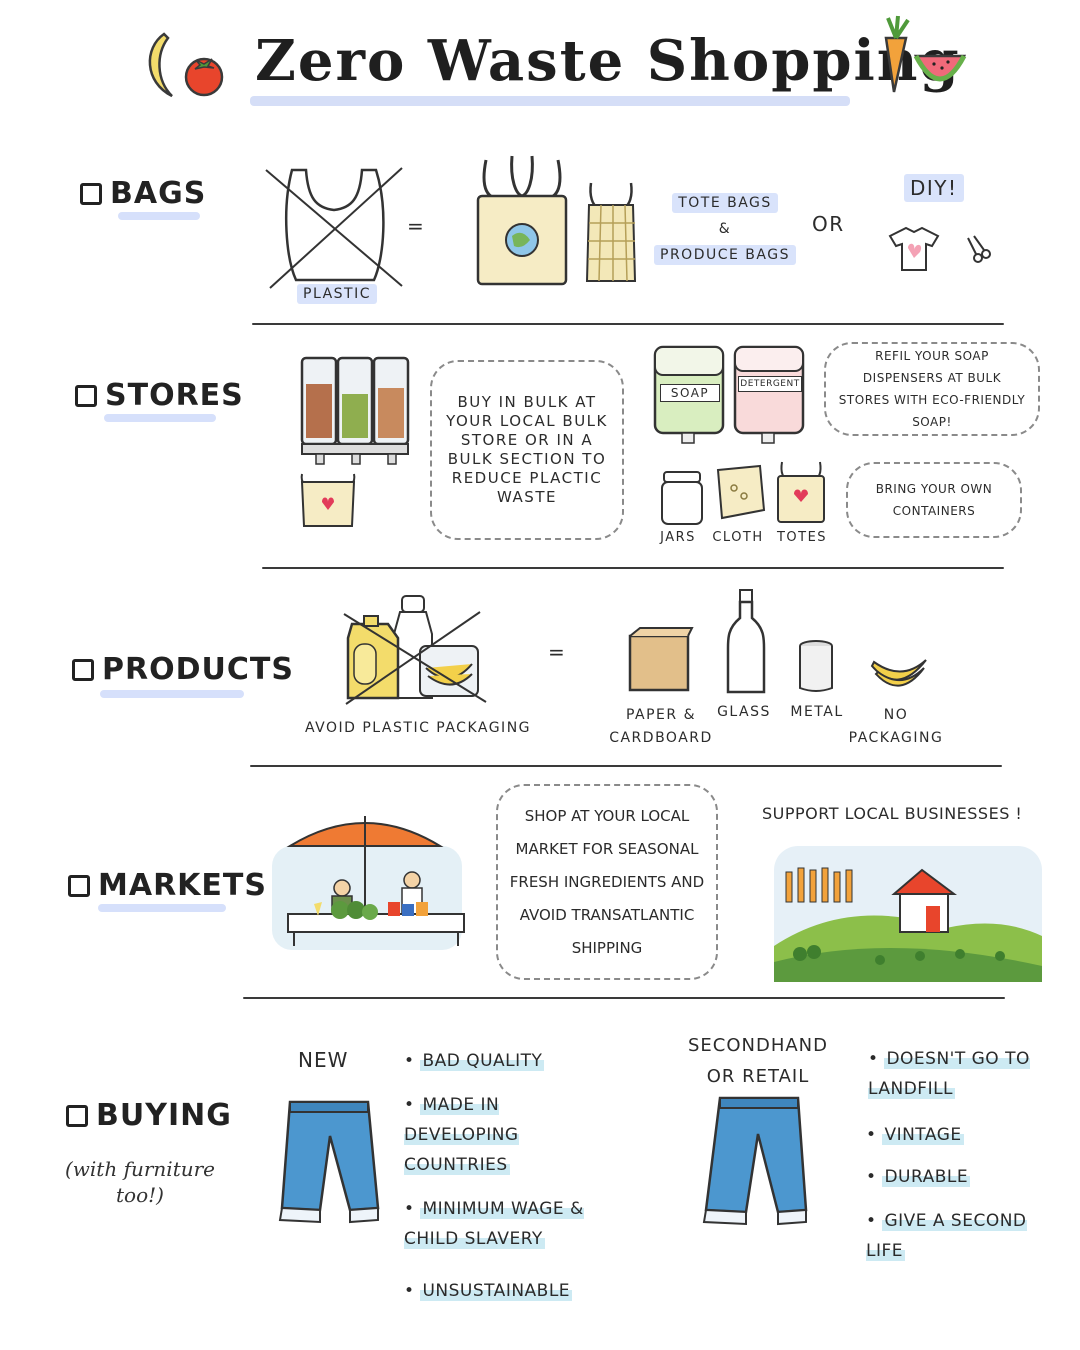  What do you see at coordinates (746, 641) in the screenshot?
I see `glass-bottle-icon` at bounding box center [746, 641].